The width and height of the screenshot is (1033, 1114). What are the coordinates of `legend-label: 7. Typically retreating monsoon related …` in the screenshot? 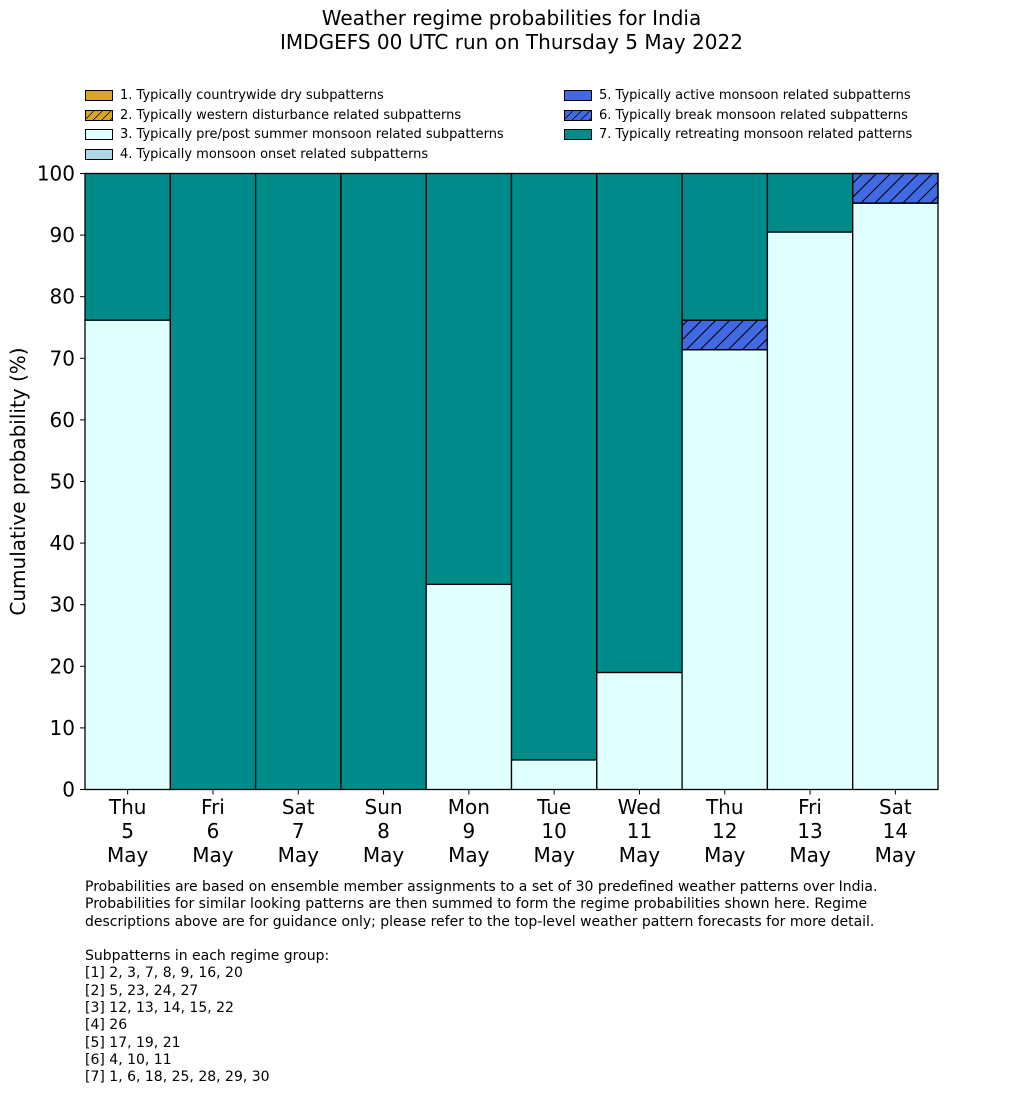 It's located at (756, 134).